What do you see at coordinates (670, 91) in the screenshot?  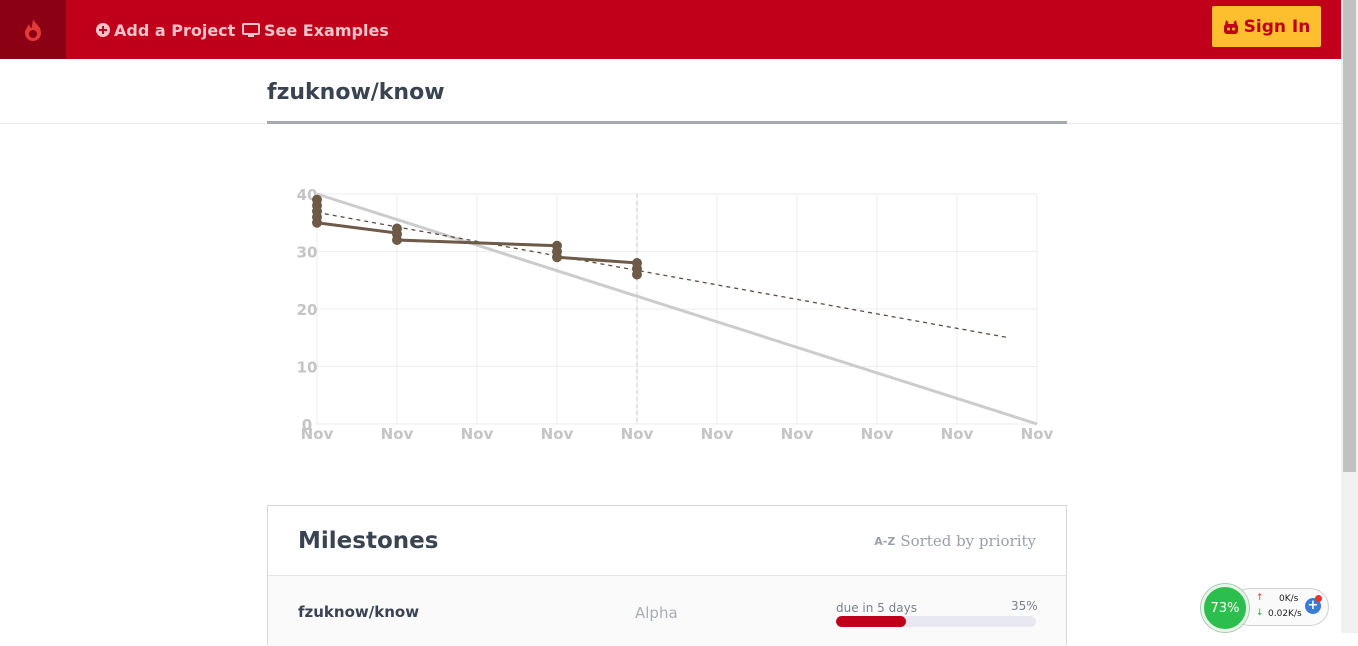 I see `title-bar` at bounding box center [670, 91].